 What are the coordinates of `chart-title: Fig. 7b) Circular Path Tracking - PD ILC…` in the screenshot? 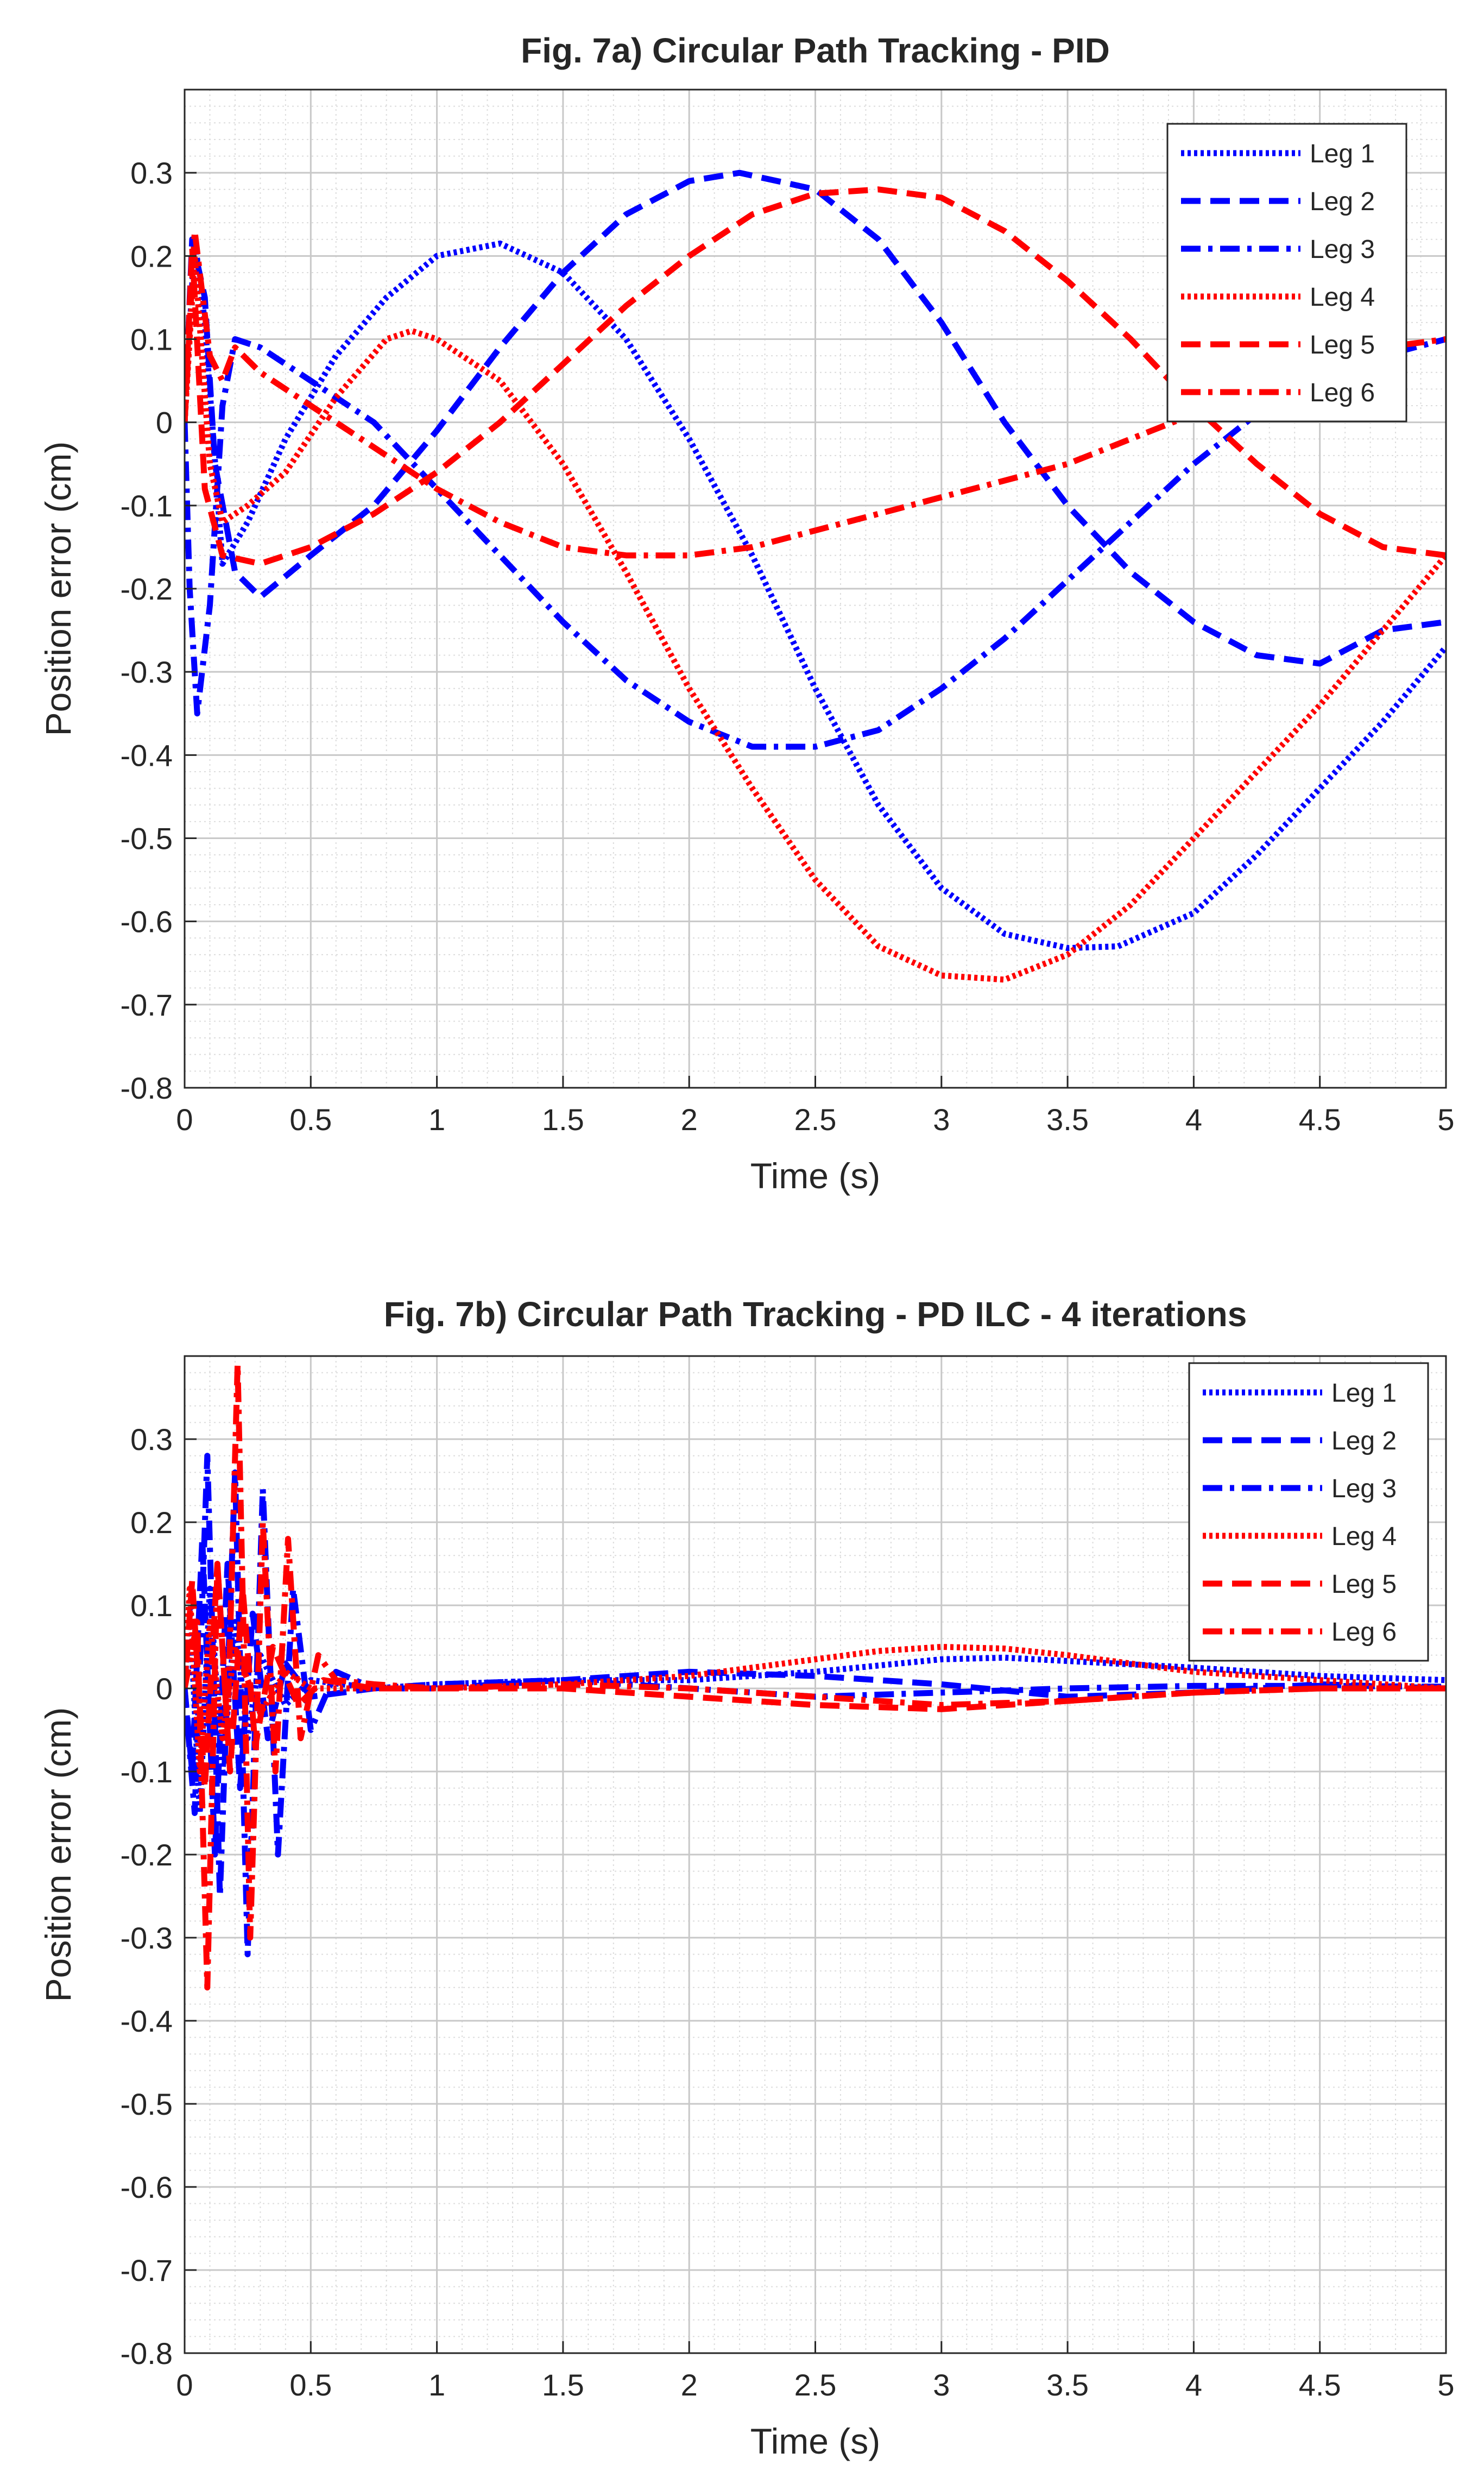 It's located at (815, 1314).